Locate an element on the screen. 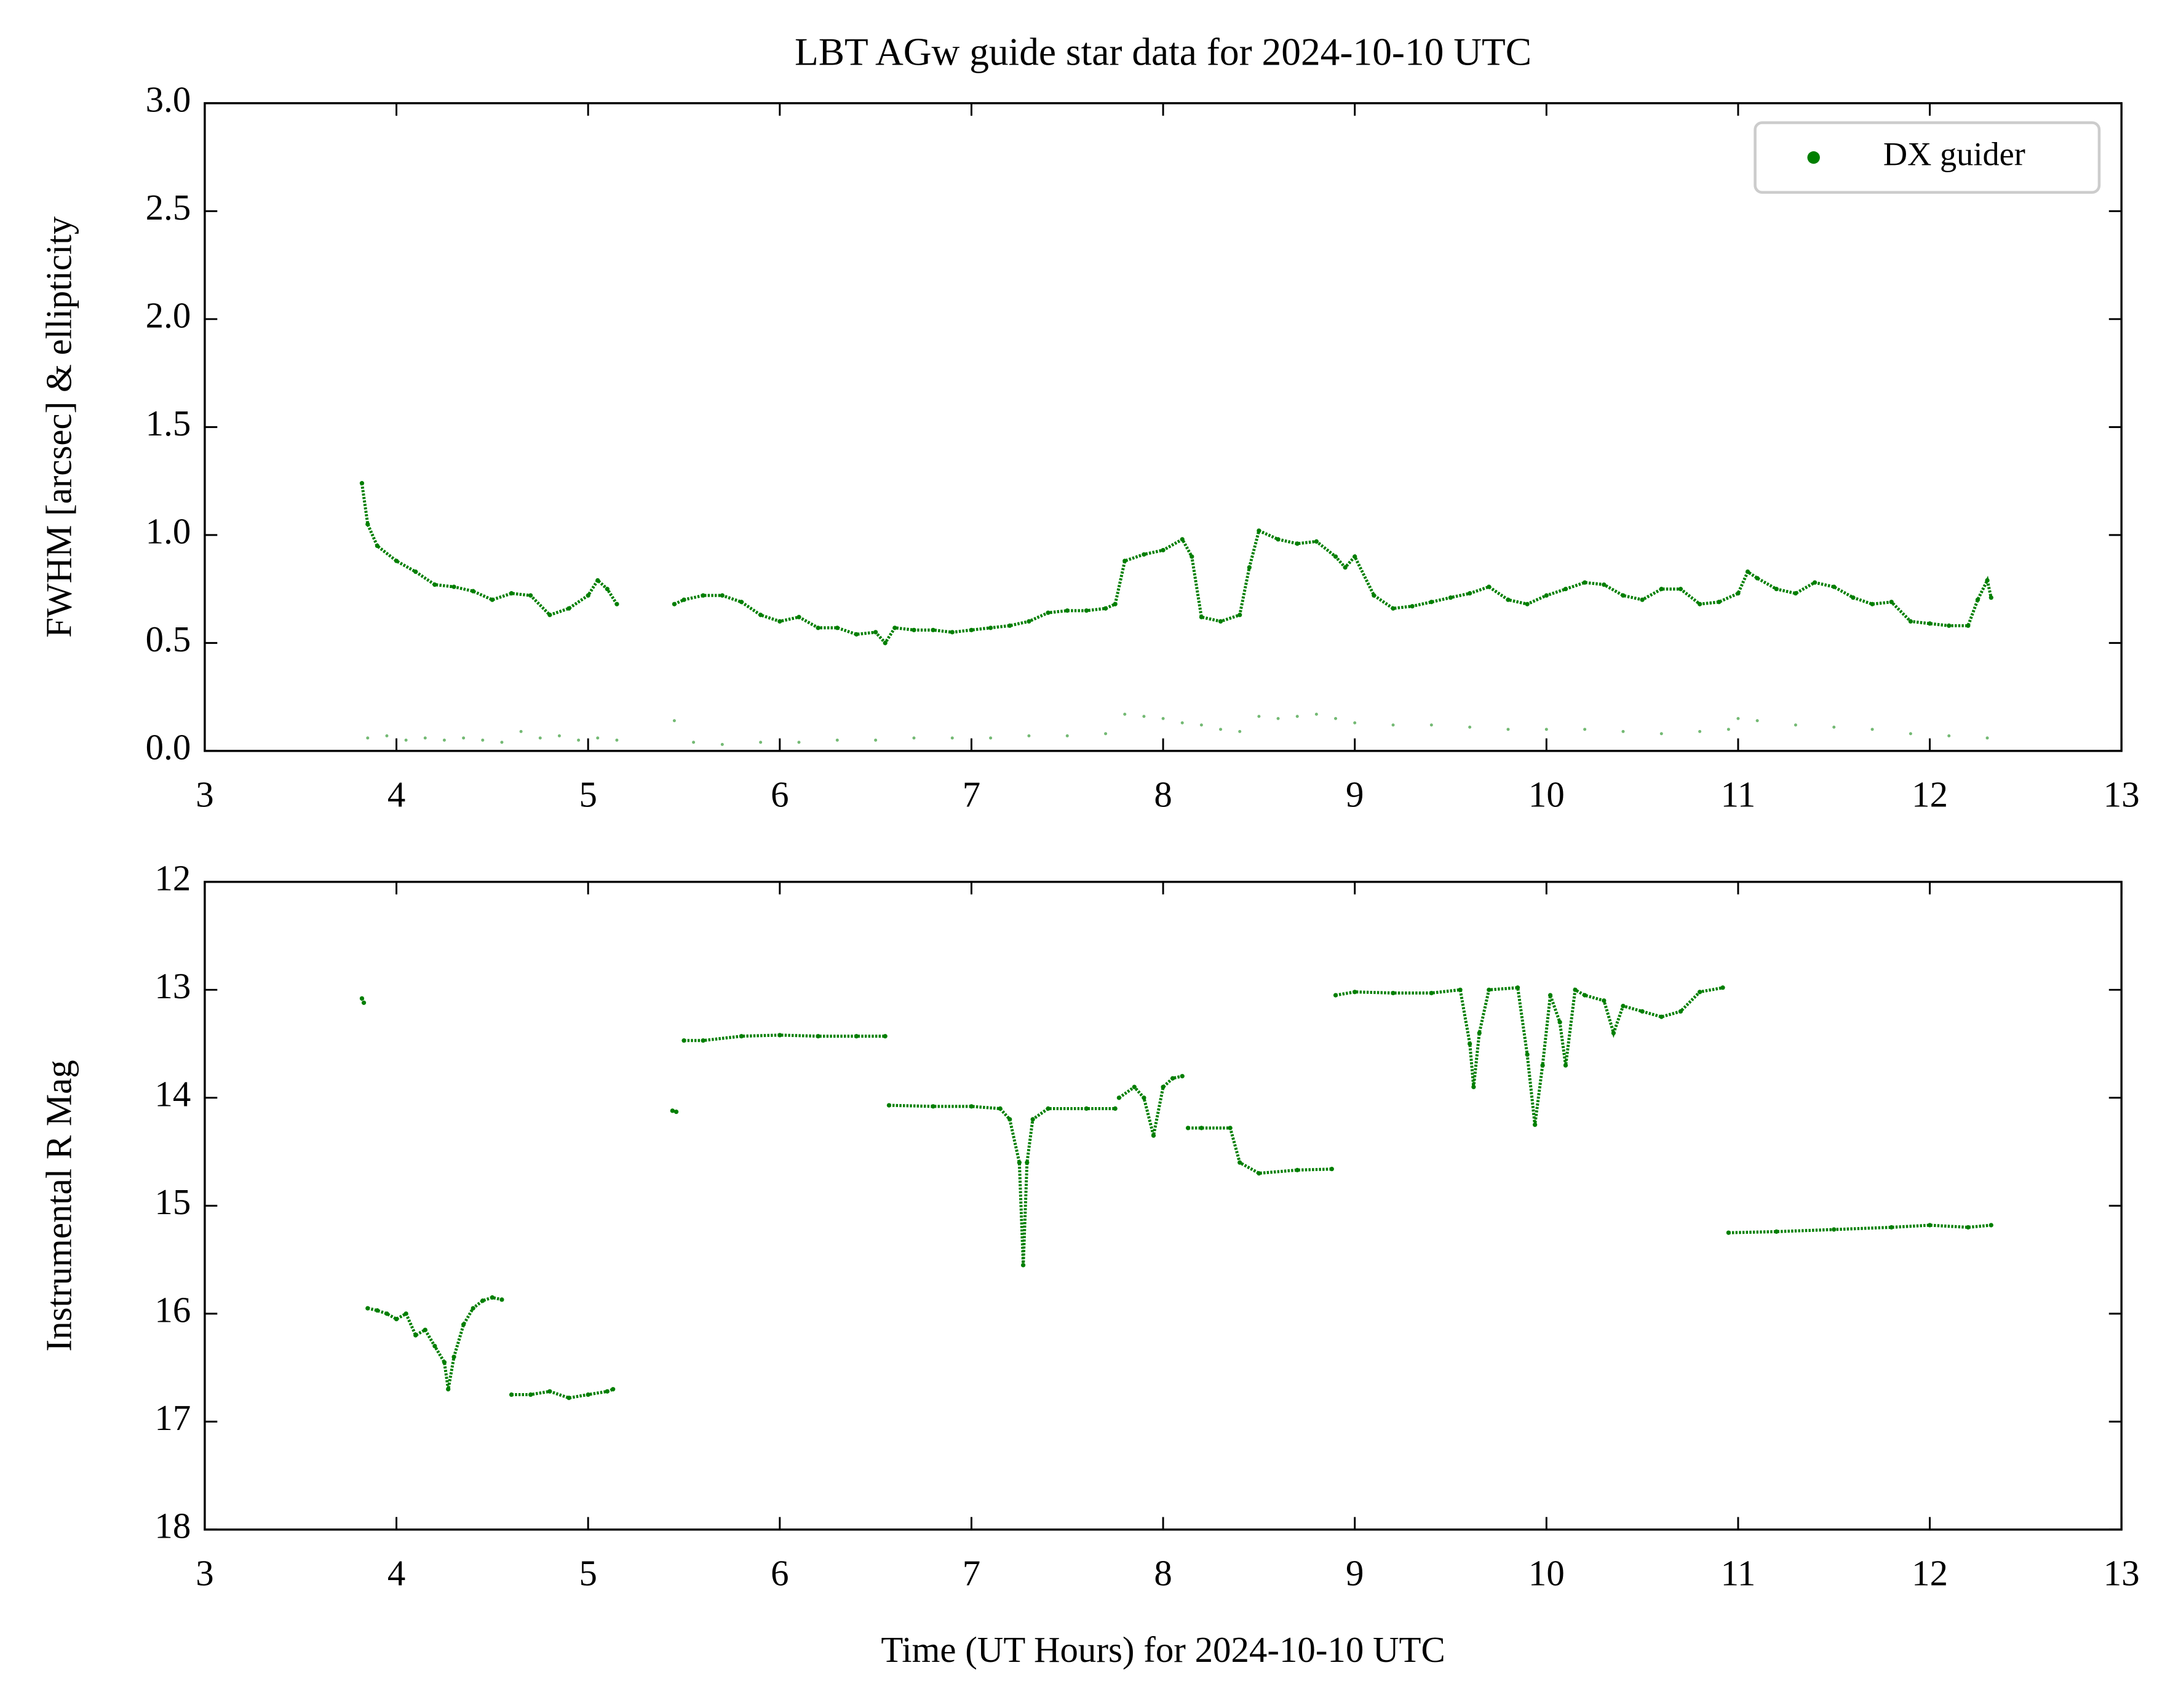 This screenshot has height=1708, width=2173. y-axis-label: Instrumental R Mag is located at coordinates (59, 1205).